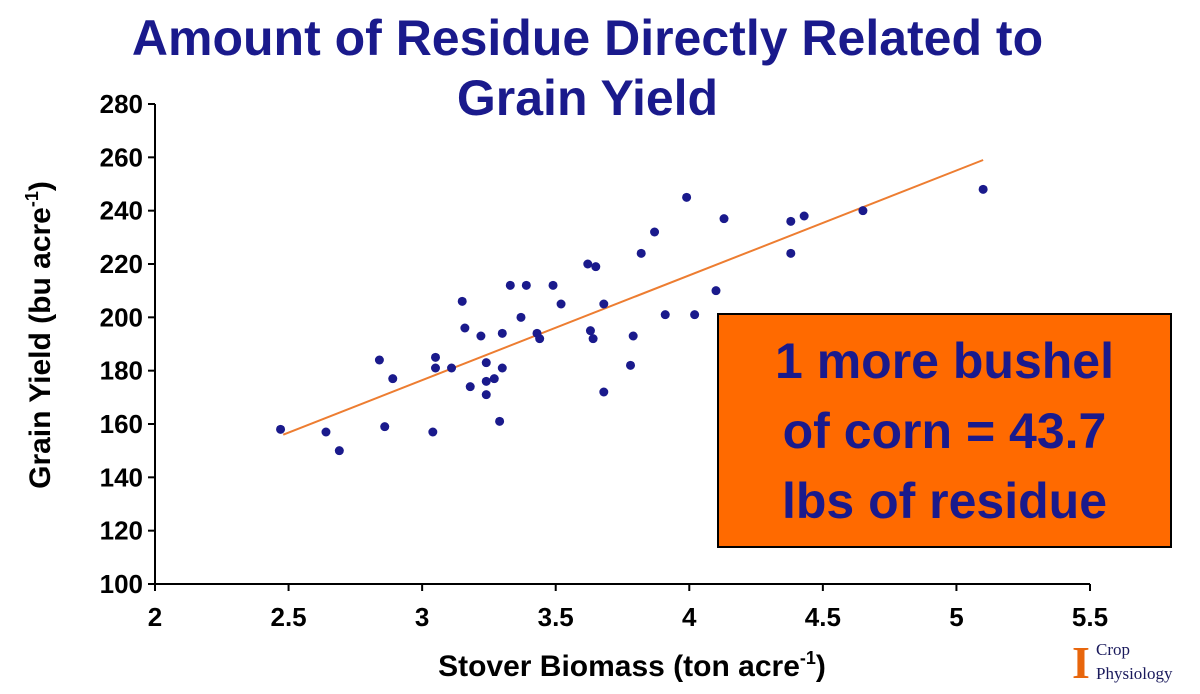 The width and height of the screenshot is (1200, 694). What do you see at coordinates (1113, 649) in the screenshot?
I see `logo-line-1: Crop` at bounding box center [1113, 649].